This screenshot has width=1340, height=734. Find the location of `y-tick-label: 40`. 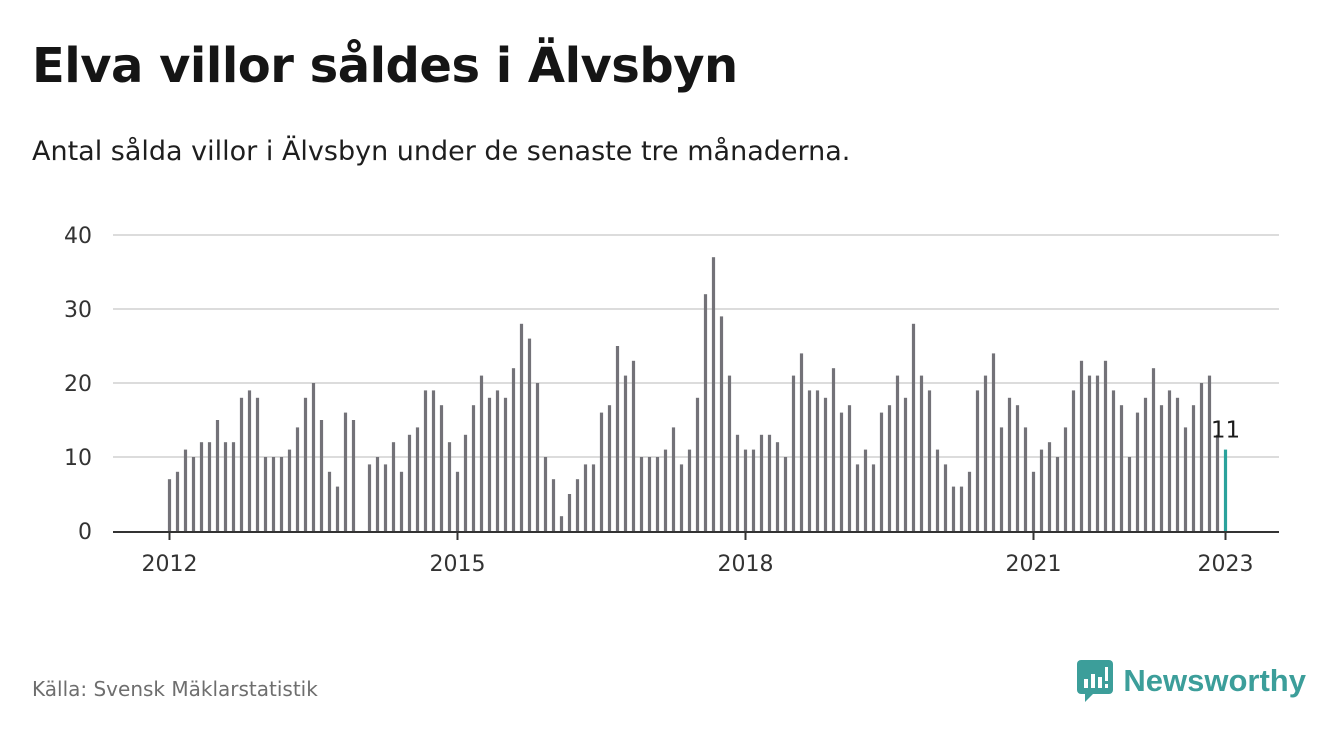

y-tick-label: 40 is located at coordinates (78, 236).